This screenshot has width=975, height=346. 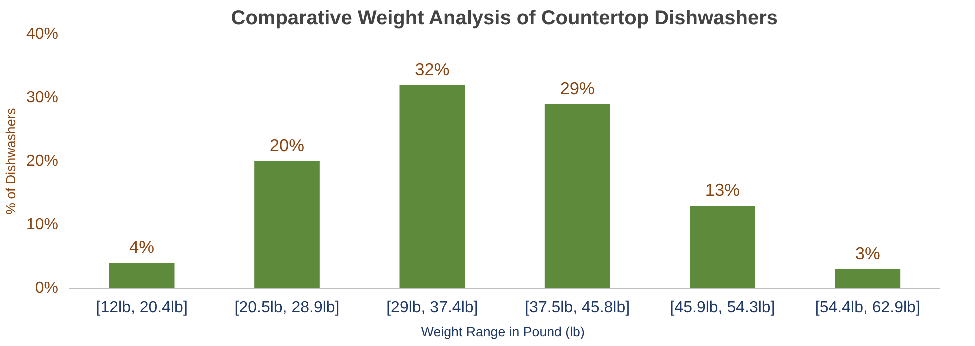 I want to click on x-tick-label: [37.5lb, 45.8lb], so click(x=577, y=308).